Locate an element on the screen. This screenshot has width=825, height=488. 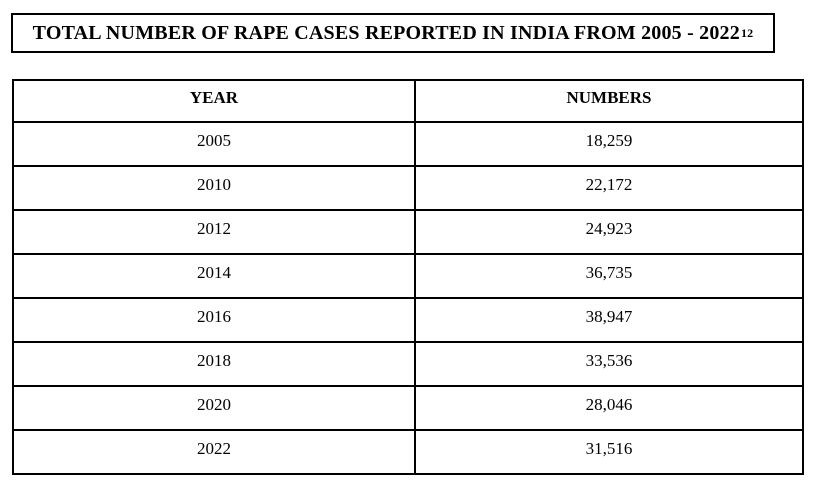
table-row: 2012 24,923 is located at coordinates (408, 232).